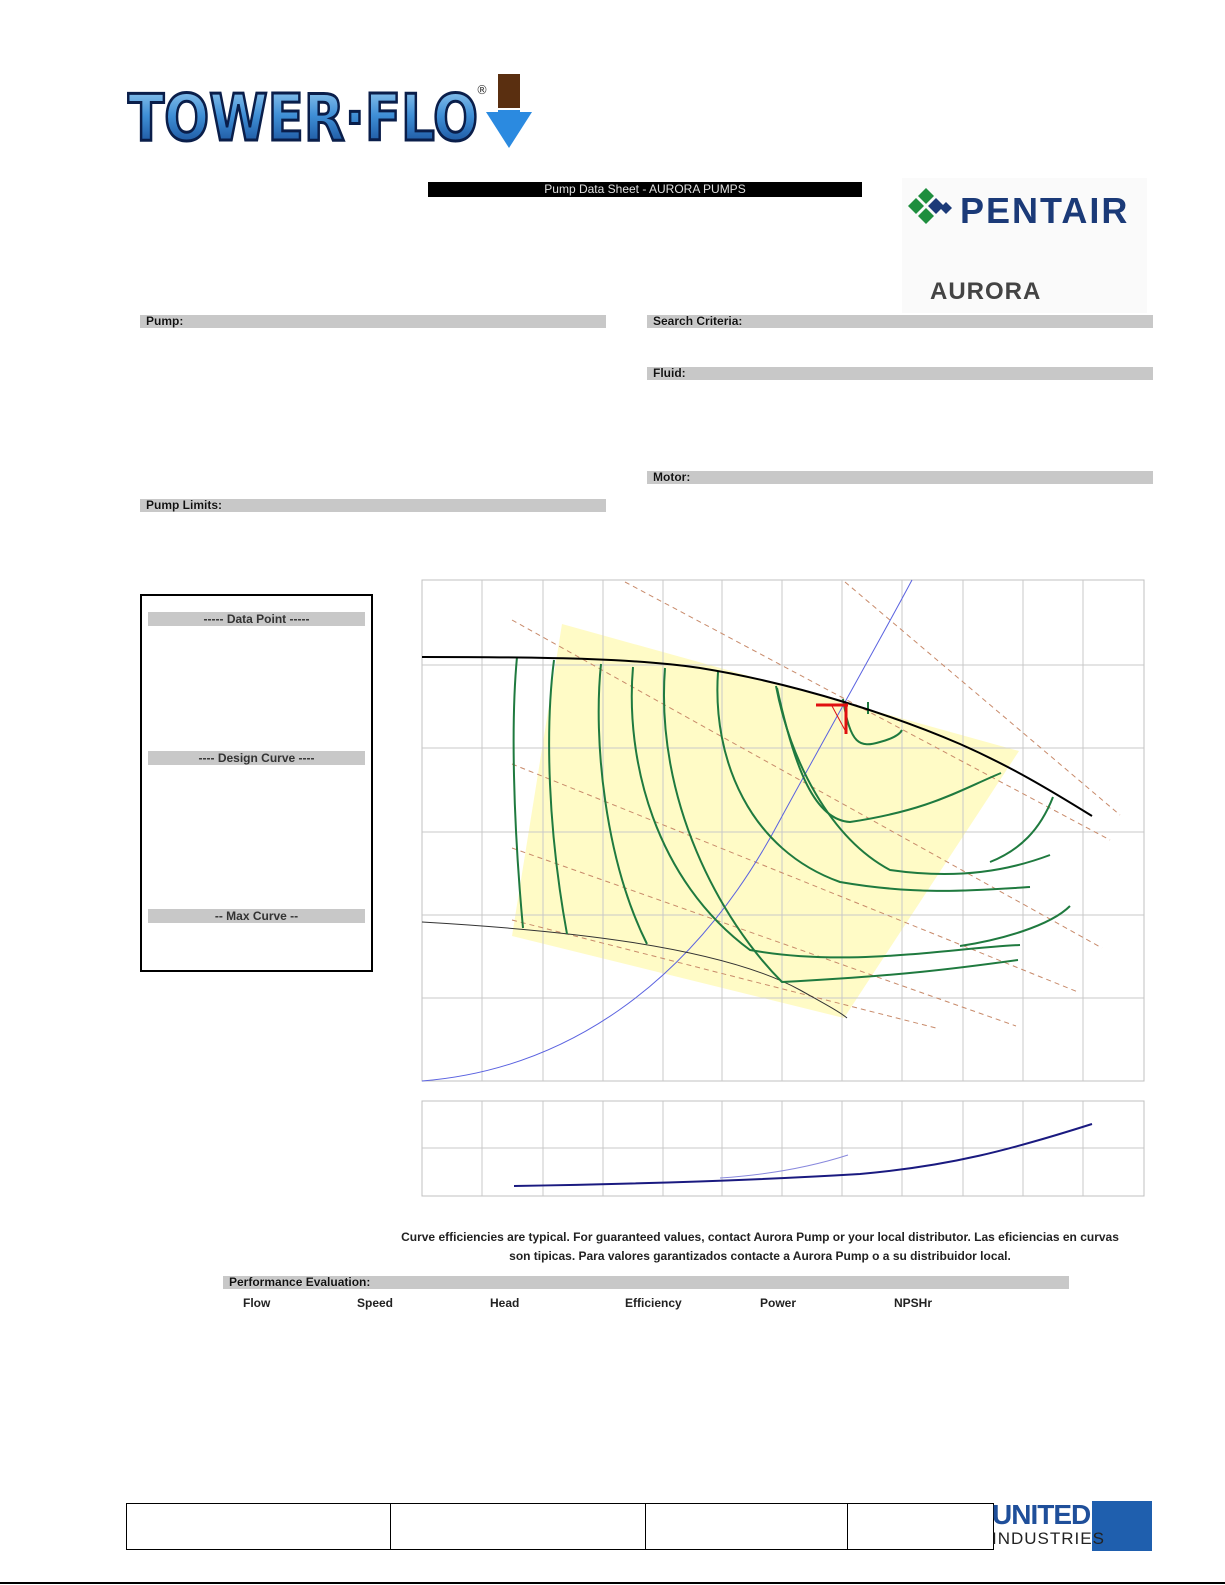 The width and height of the screenshot is (1225, 1585). What do you see at coordinates (612, 1583) in the screenshot?
I see `bottom-rule` at bounding box center [612, 1583].